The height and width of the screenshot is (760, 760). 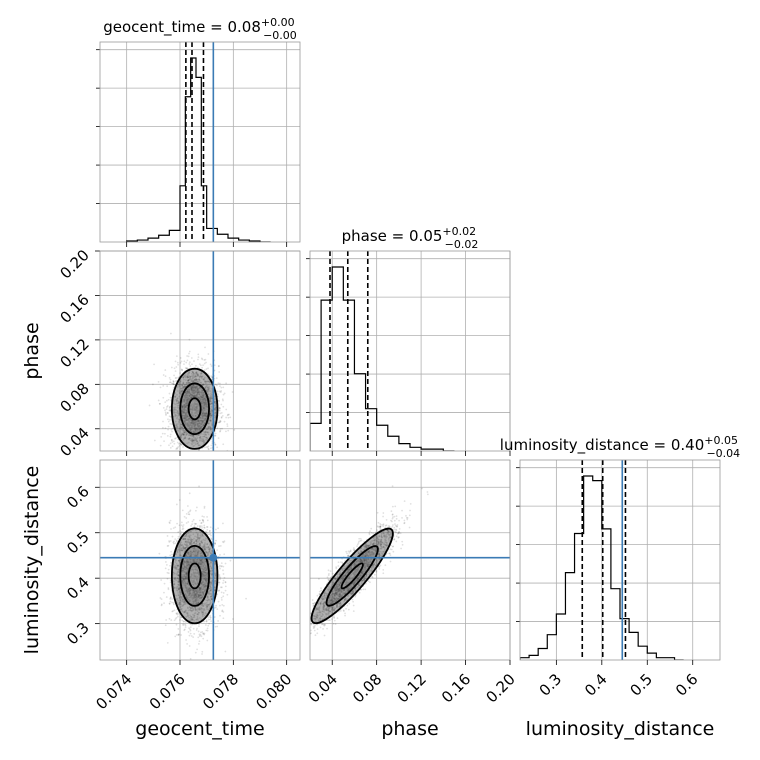 What do you see at coordinates (410, 560) in the screenshot?
I see `gridlines` at bounding box center [410, 560].